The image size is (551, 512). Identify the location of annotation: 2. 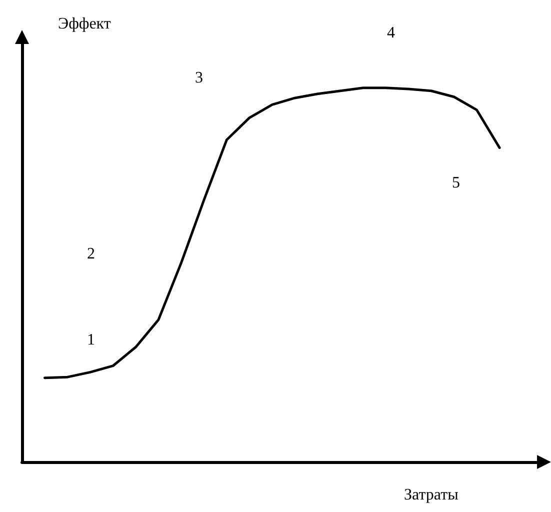
(91, 254).